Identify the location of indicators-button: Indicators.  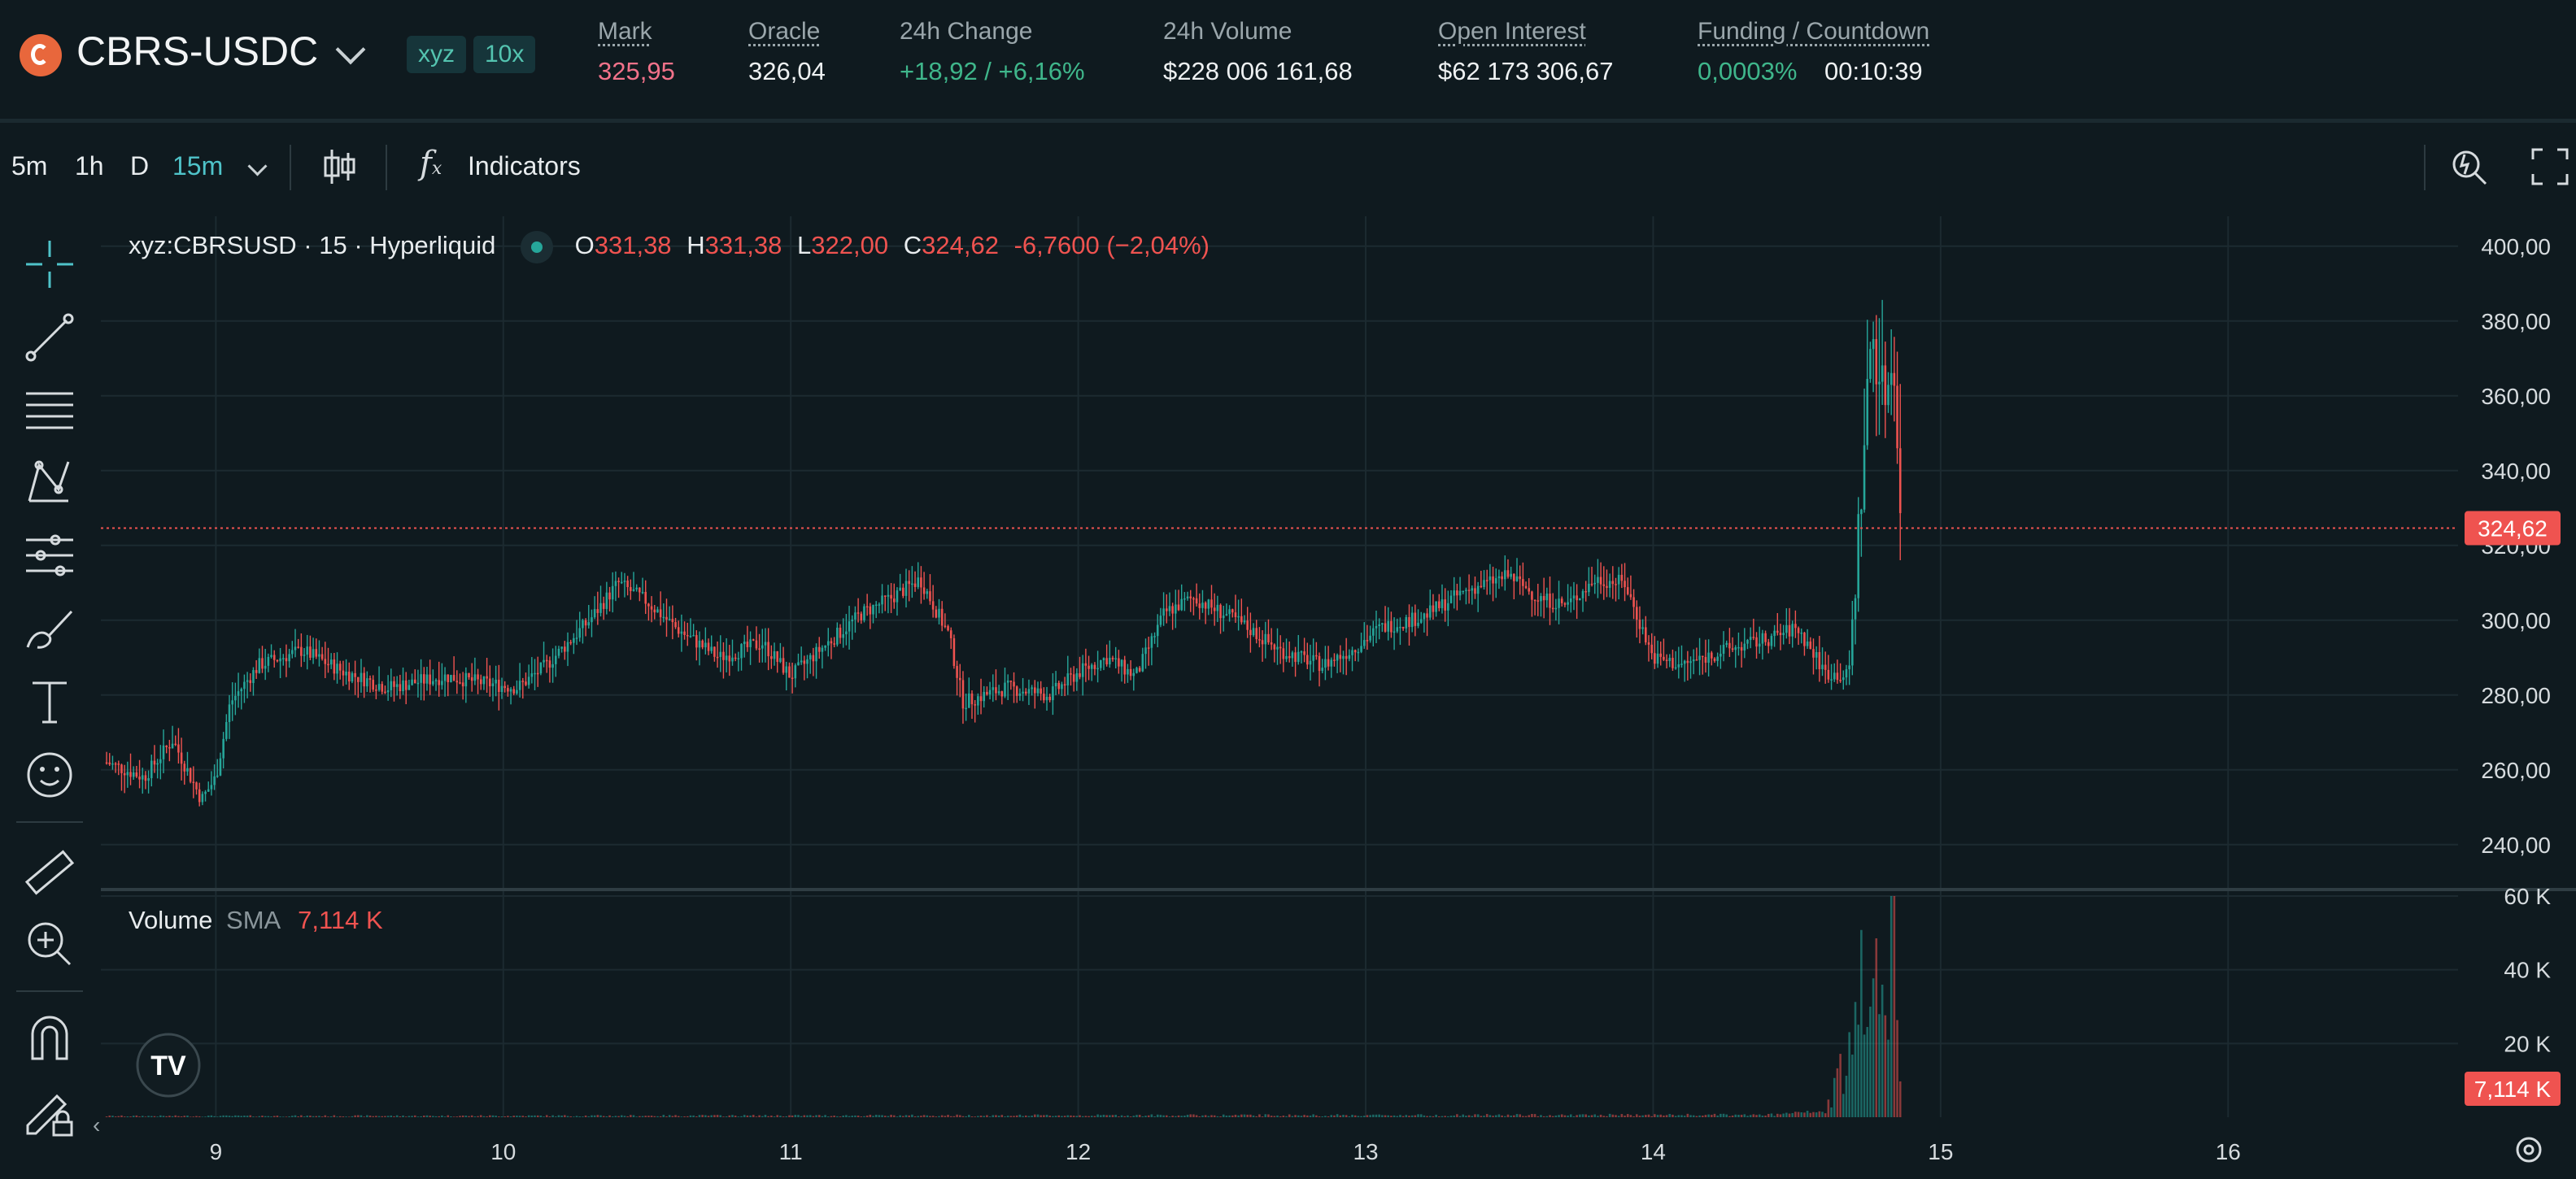
(524, 166).